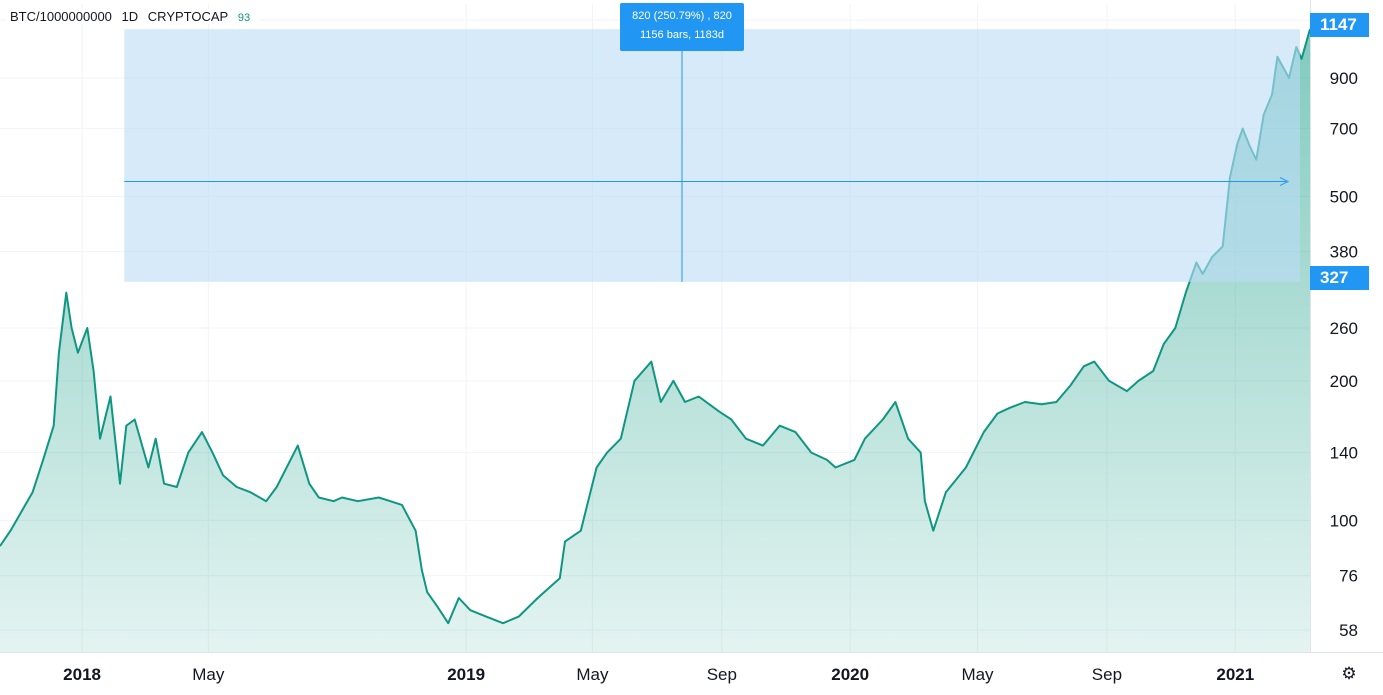  What do you see at coordinates (1344, 252) in the screenshot?
I see `y-tick-label: 380` at bounding box center [1344, 252].